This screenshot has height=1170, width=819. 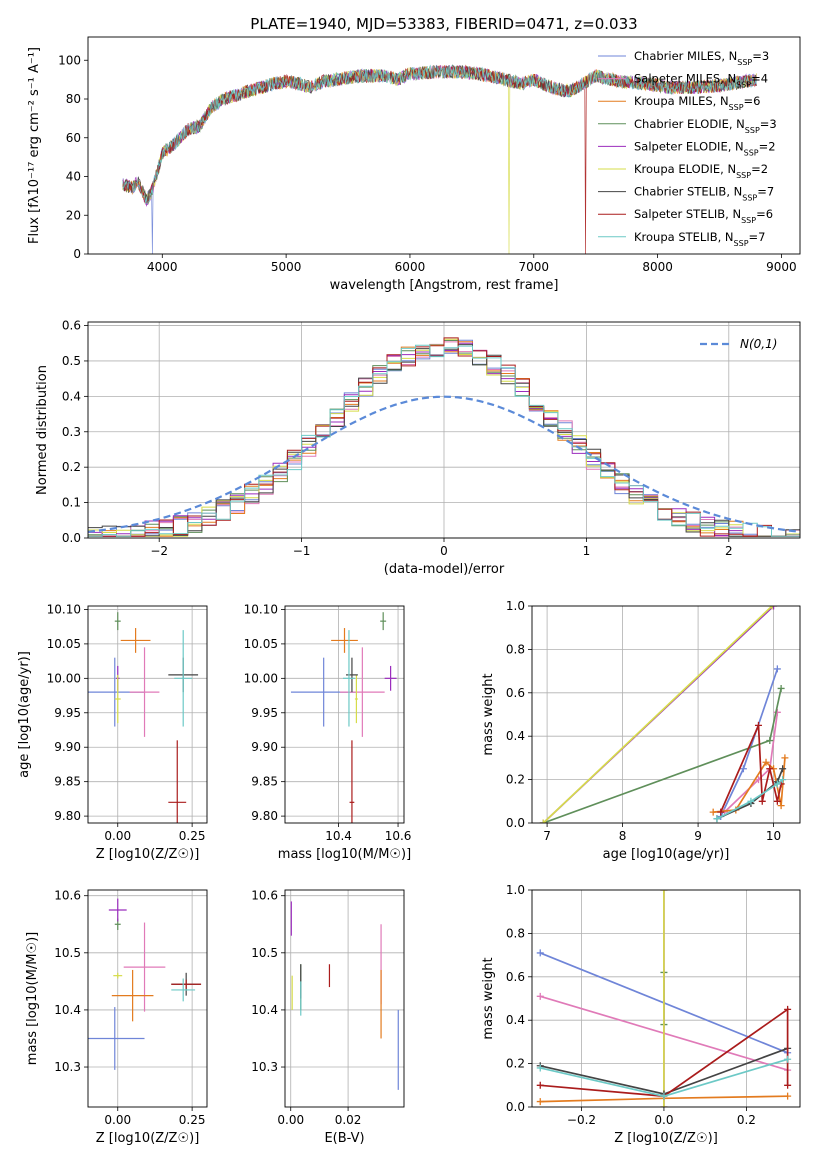 What do you see at coordinates (117, 836) in the screenshot?
I see `x-tick-label: 0.00` at bounding box center [117, 836].